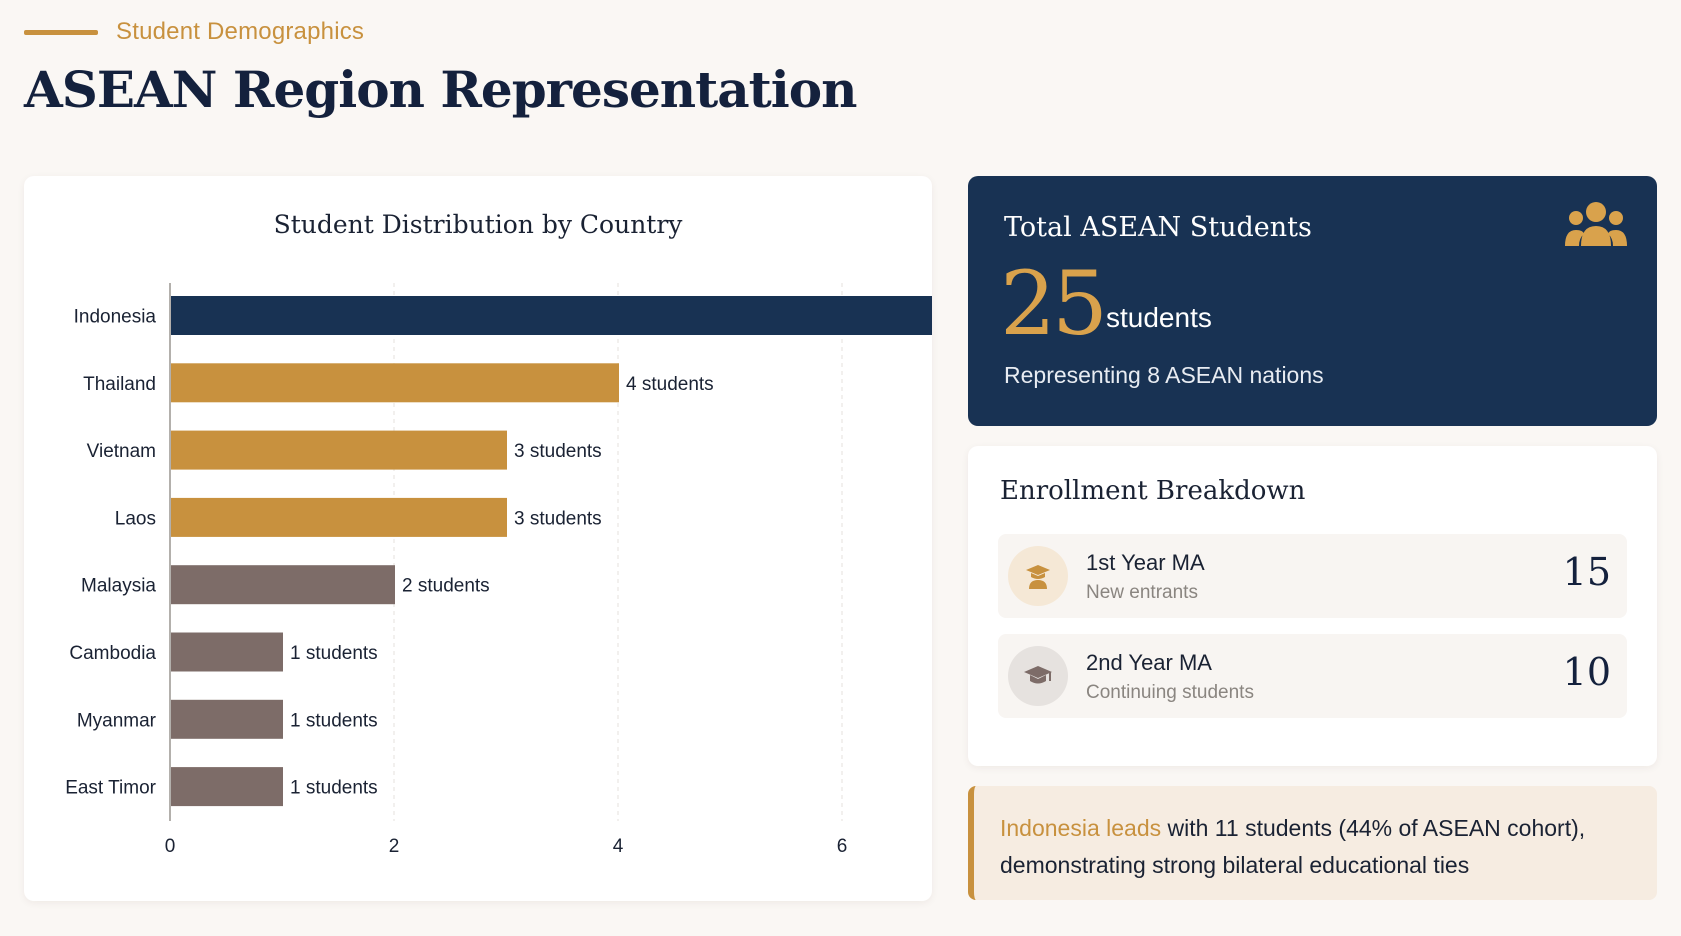 The height and width of the screenshot is (936, 1681). What do you see at coordinates (440, 89) in the screenshot?
I see `page-title: ASEAN Region Representation` at bounding box center [440, 89].